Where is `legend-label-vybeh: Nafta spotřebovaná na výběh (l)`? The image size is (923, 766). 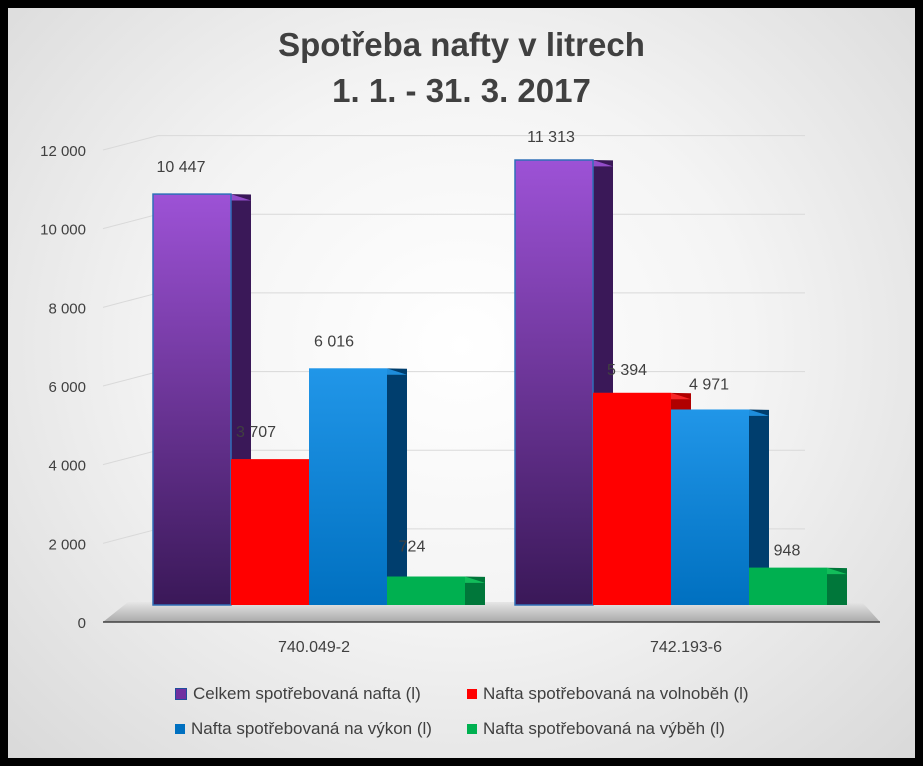 legend-label-vybeh: Nafta spotřebovaná na výběh (l) is located at coordinates (604, 728).